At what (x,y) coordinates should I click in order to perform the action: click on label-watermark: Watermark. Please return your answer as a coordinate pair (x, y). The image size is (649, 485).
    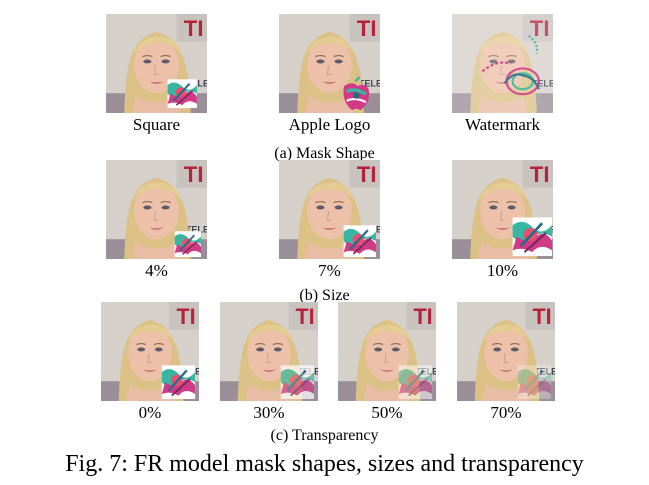
    Looking at the image, I should click on (502, 124).